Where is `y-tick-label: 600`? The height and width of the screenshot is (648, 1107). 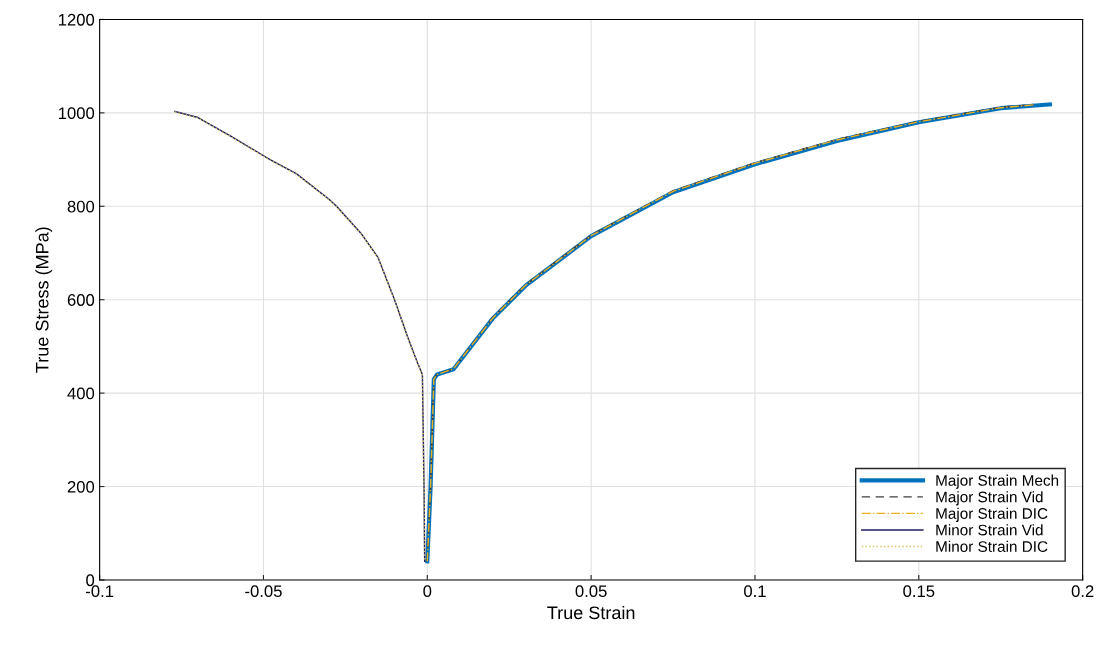
y-tick-label: 600 is located at coordinates (81, 300).